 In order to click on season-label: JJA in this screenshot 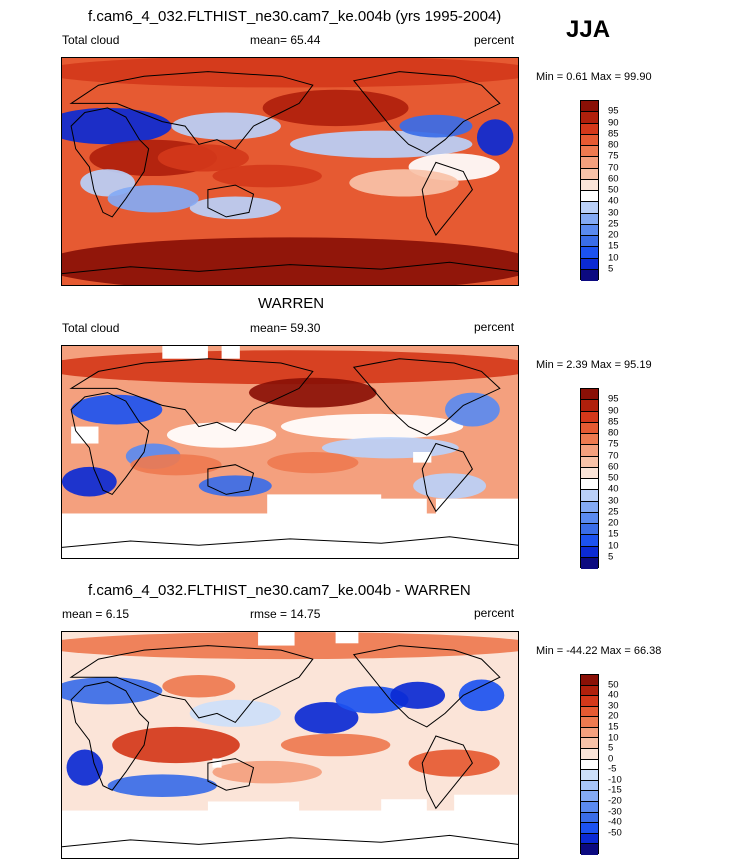, I will do `click(588, 29)`.